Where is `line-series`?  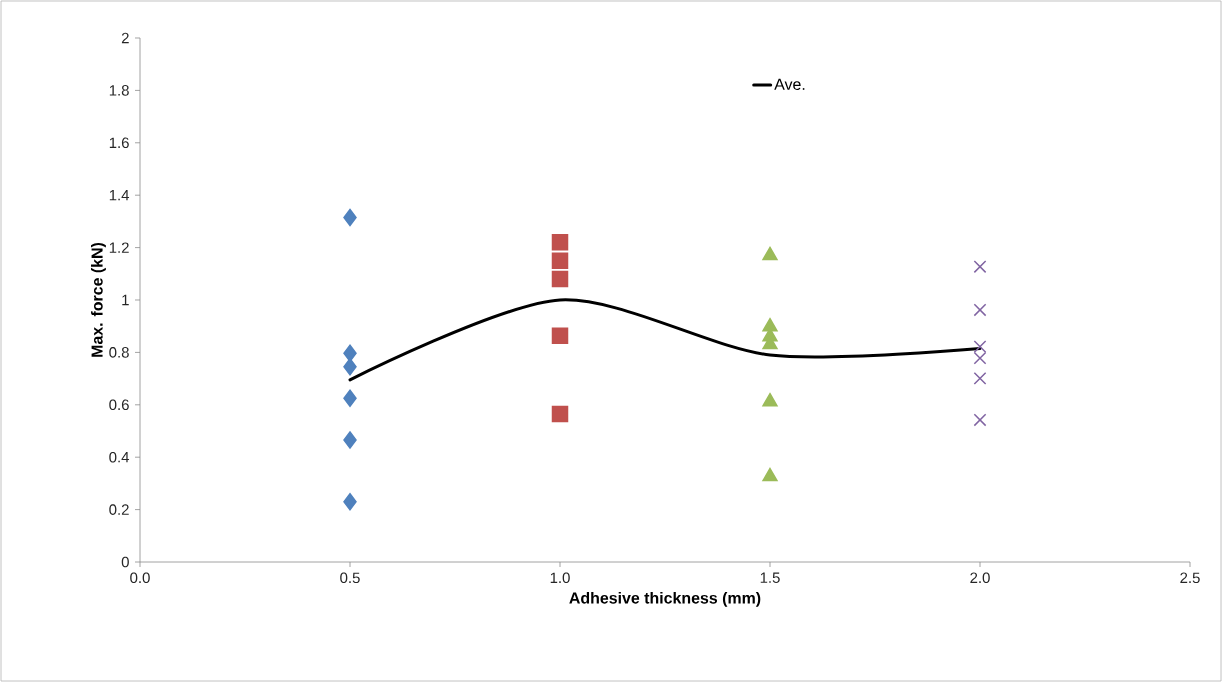
line-series is located at coordinates (665, 340).